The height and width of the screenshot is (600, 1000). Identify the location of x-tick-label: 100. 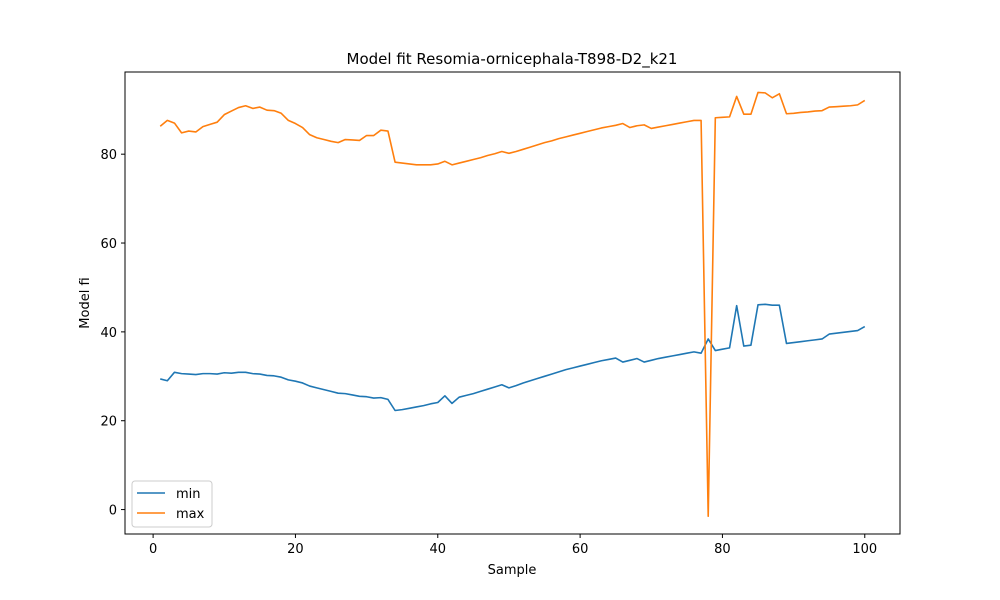
(864, 549).